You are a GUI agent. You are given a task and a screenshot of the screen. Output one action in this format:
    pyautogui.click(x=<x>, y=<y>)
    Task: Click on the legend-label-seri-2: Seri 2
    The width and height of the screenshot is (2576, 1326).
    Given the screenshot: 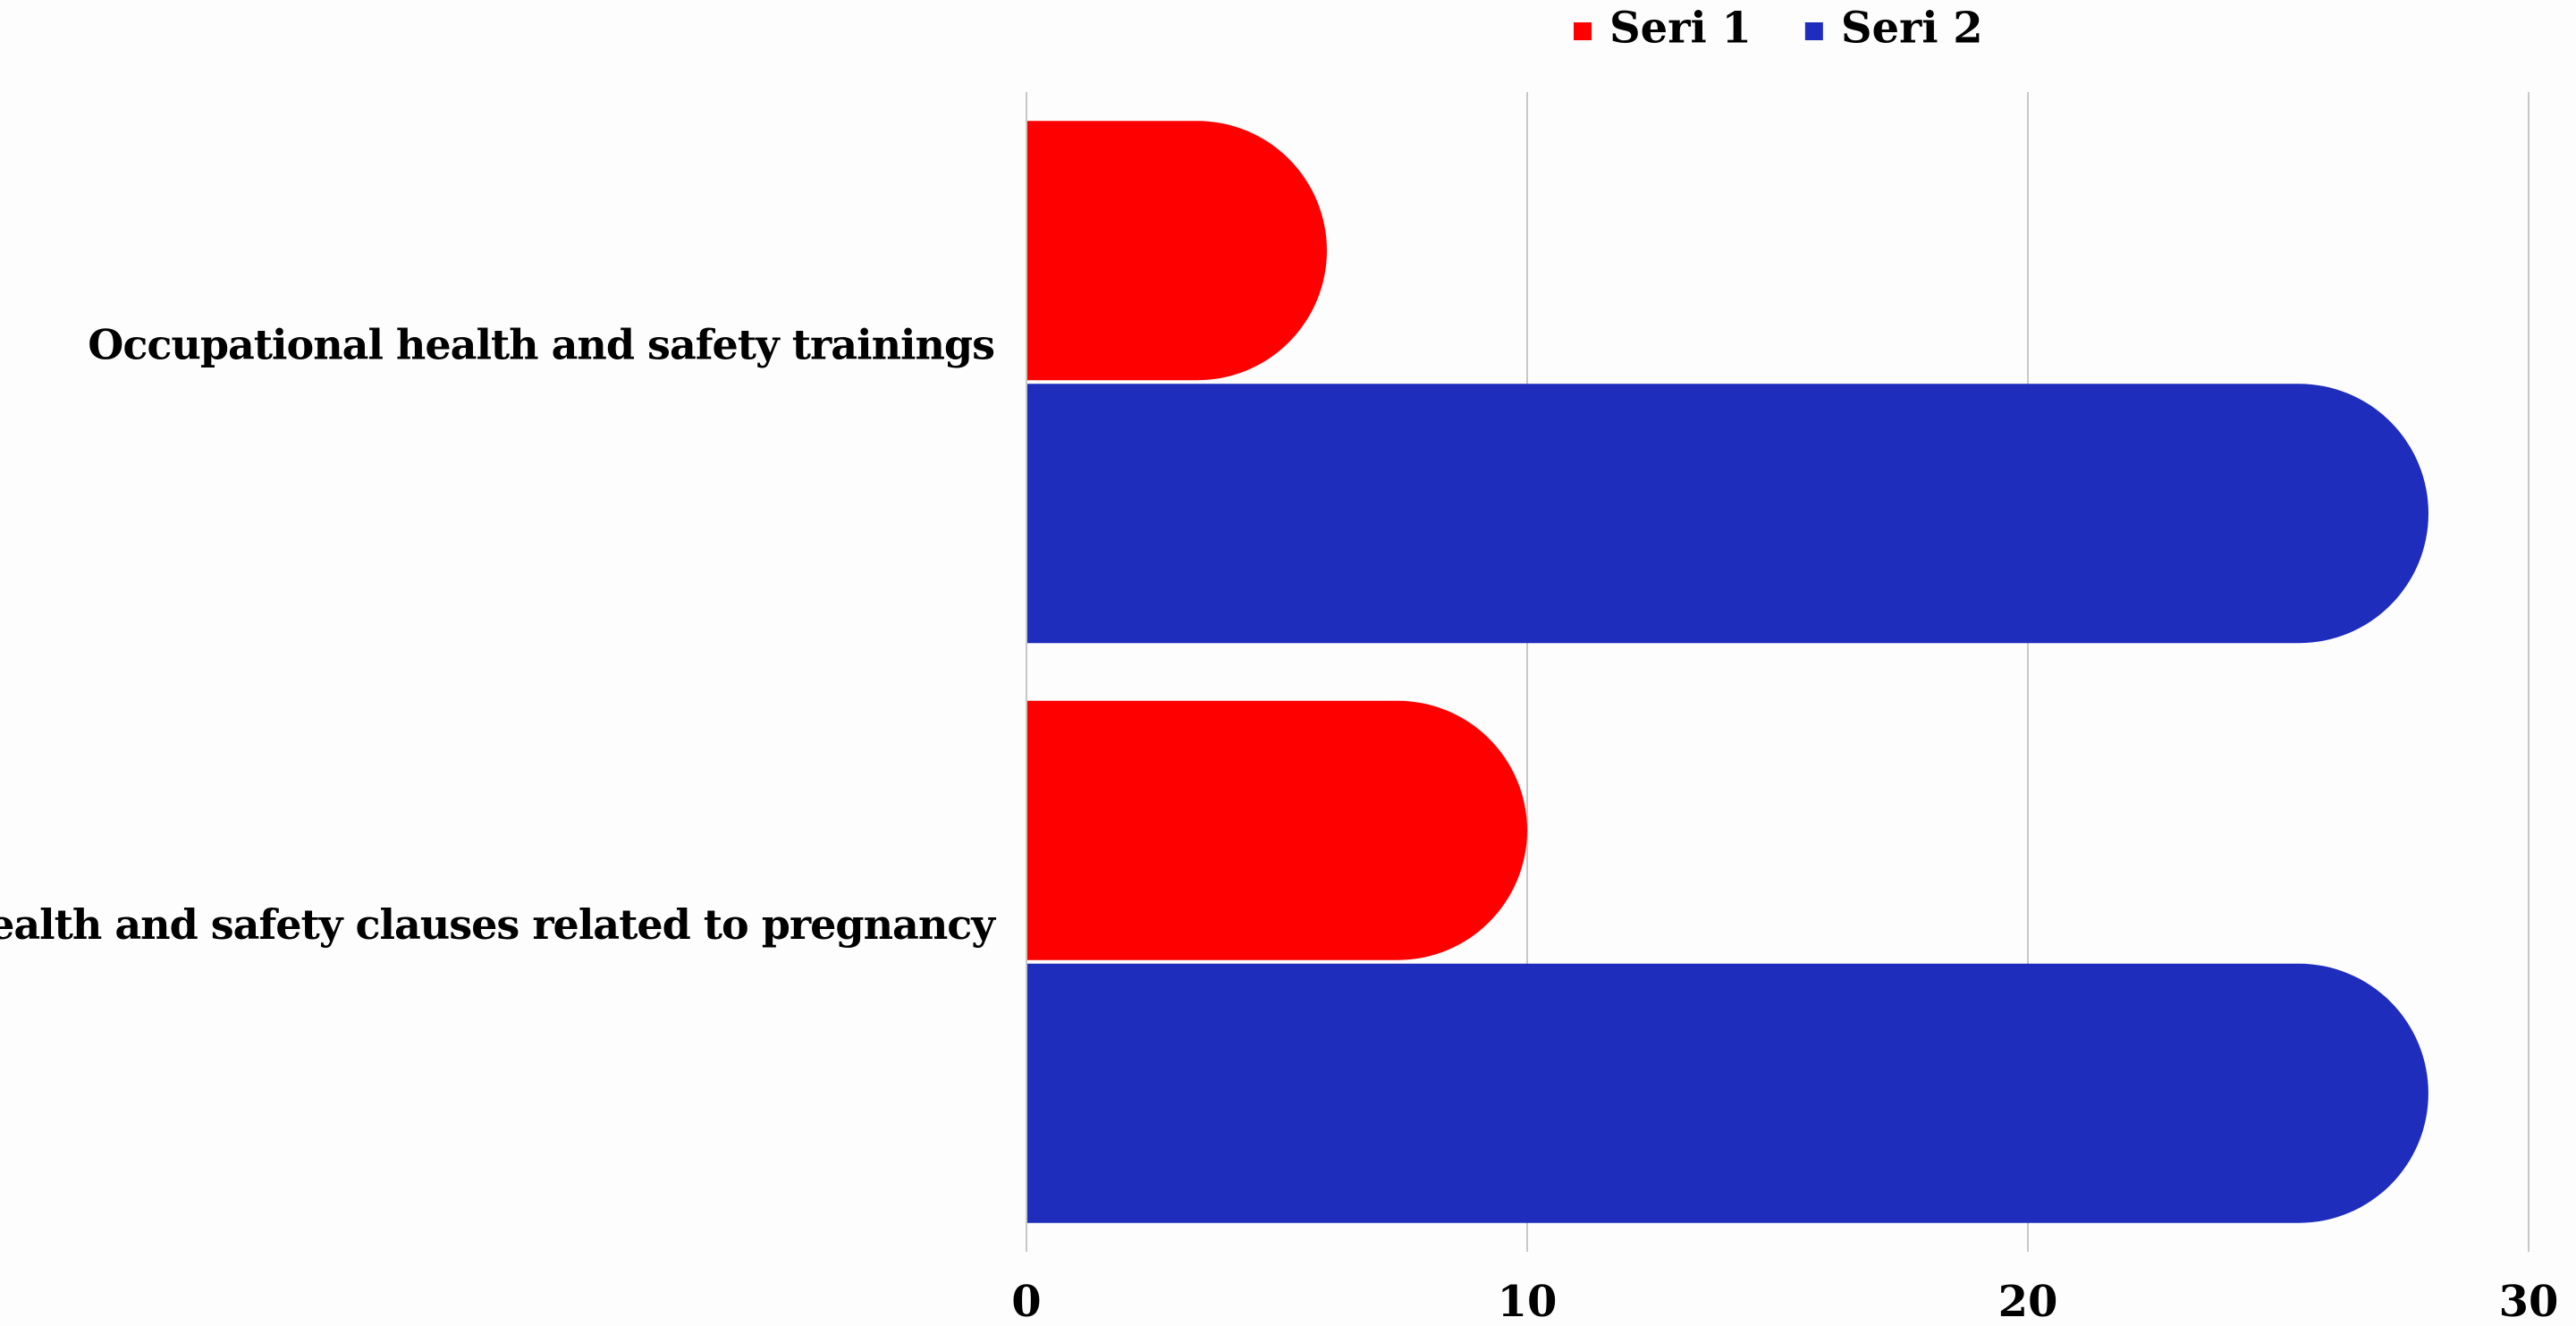 What is the action you would take?
    pyautogui.click(x=1912, y=29)
    